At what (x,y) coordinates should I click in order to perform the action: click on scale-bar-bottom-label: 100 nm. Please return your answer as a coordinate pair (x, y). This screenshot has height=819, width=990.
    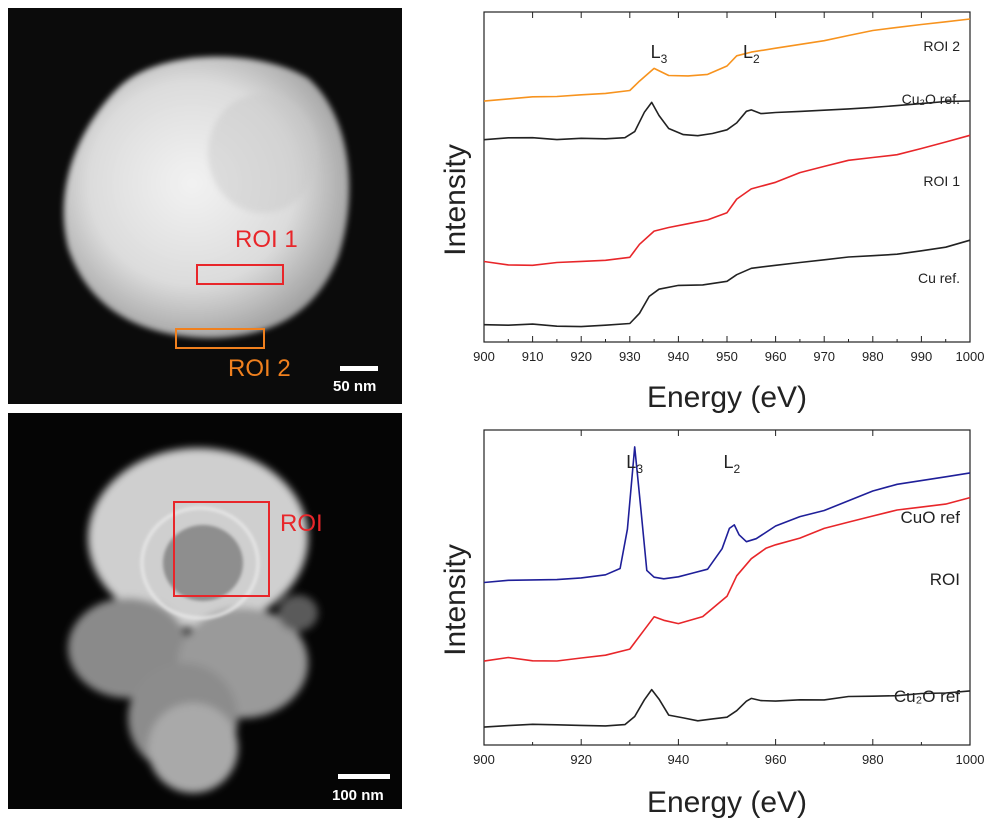
    Looking at the image, I should click on (358, 795).